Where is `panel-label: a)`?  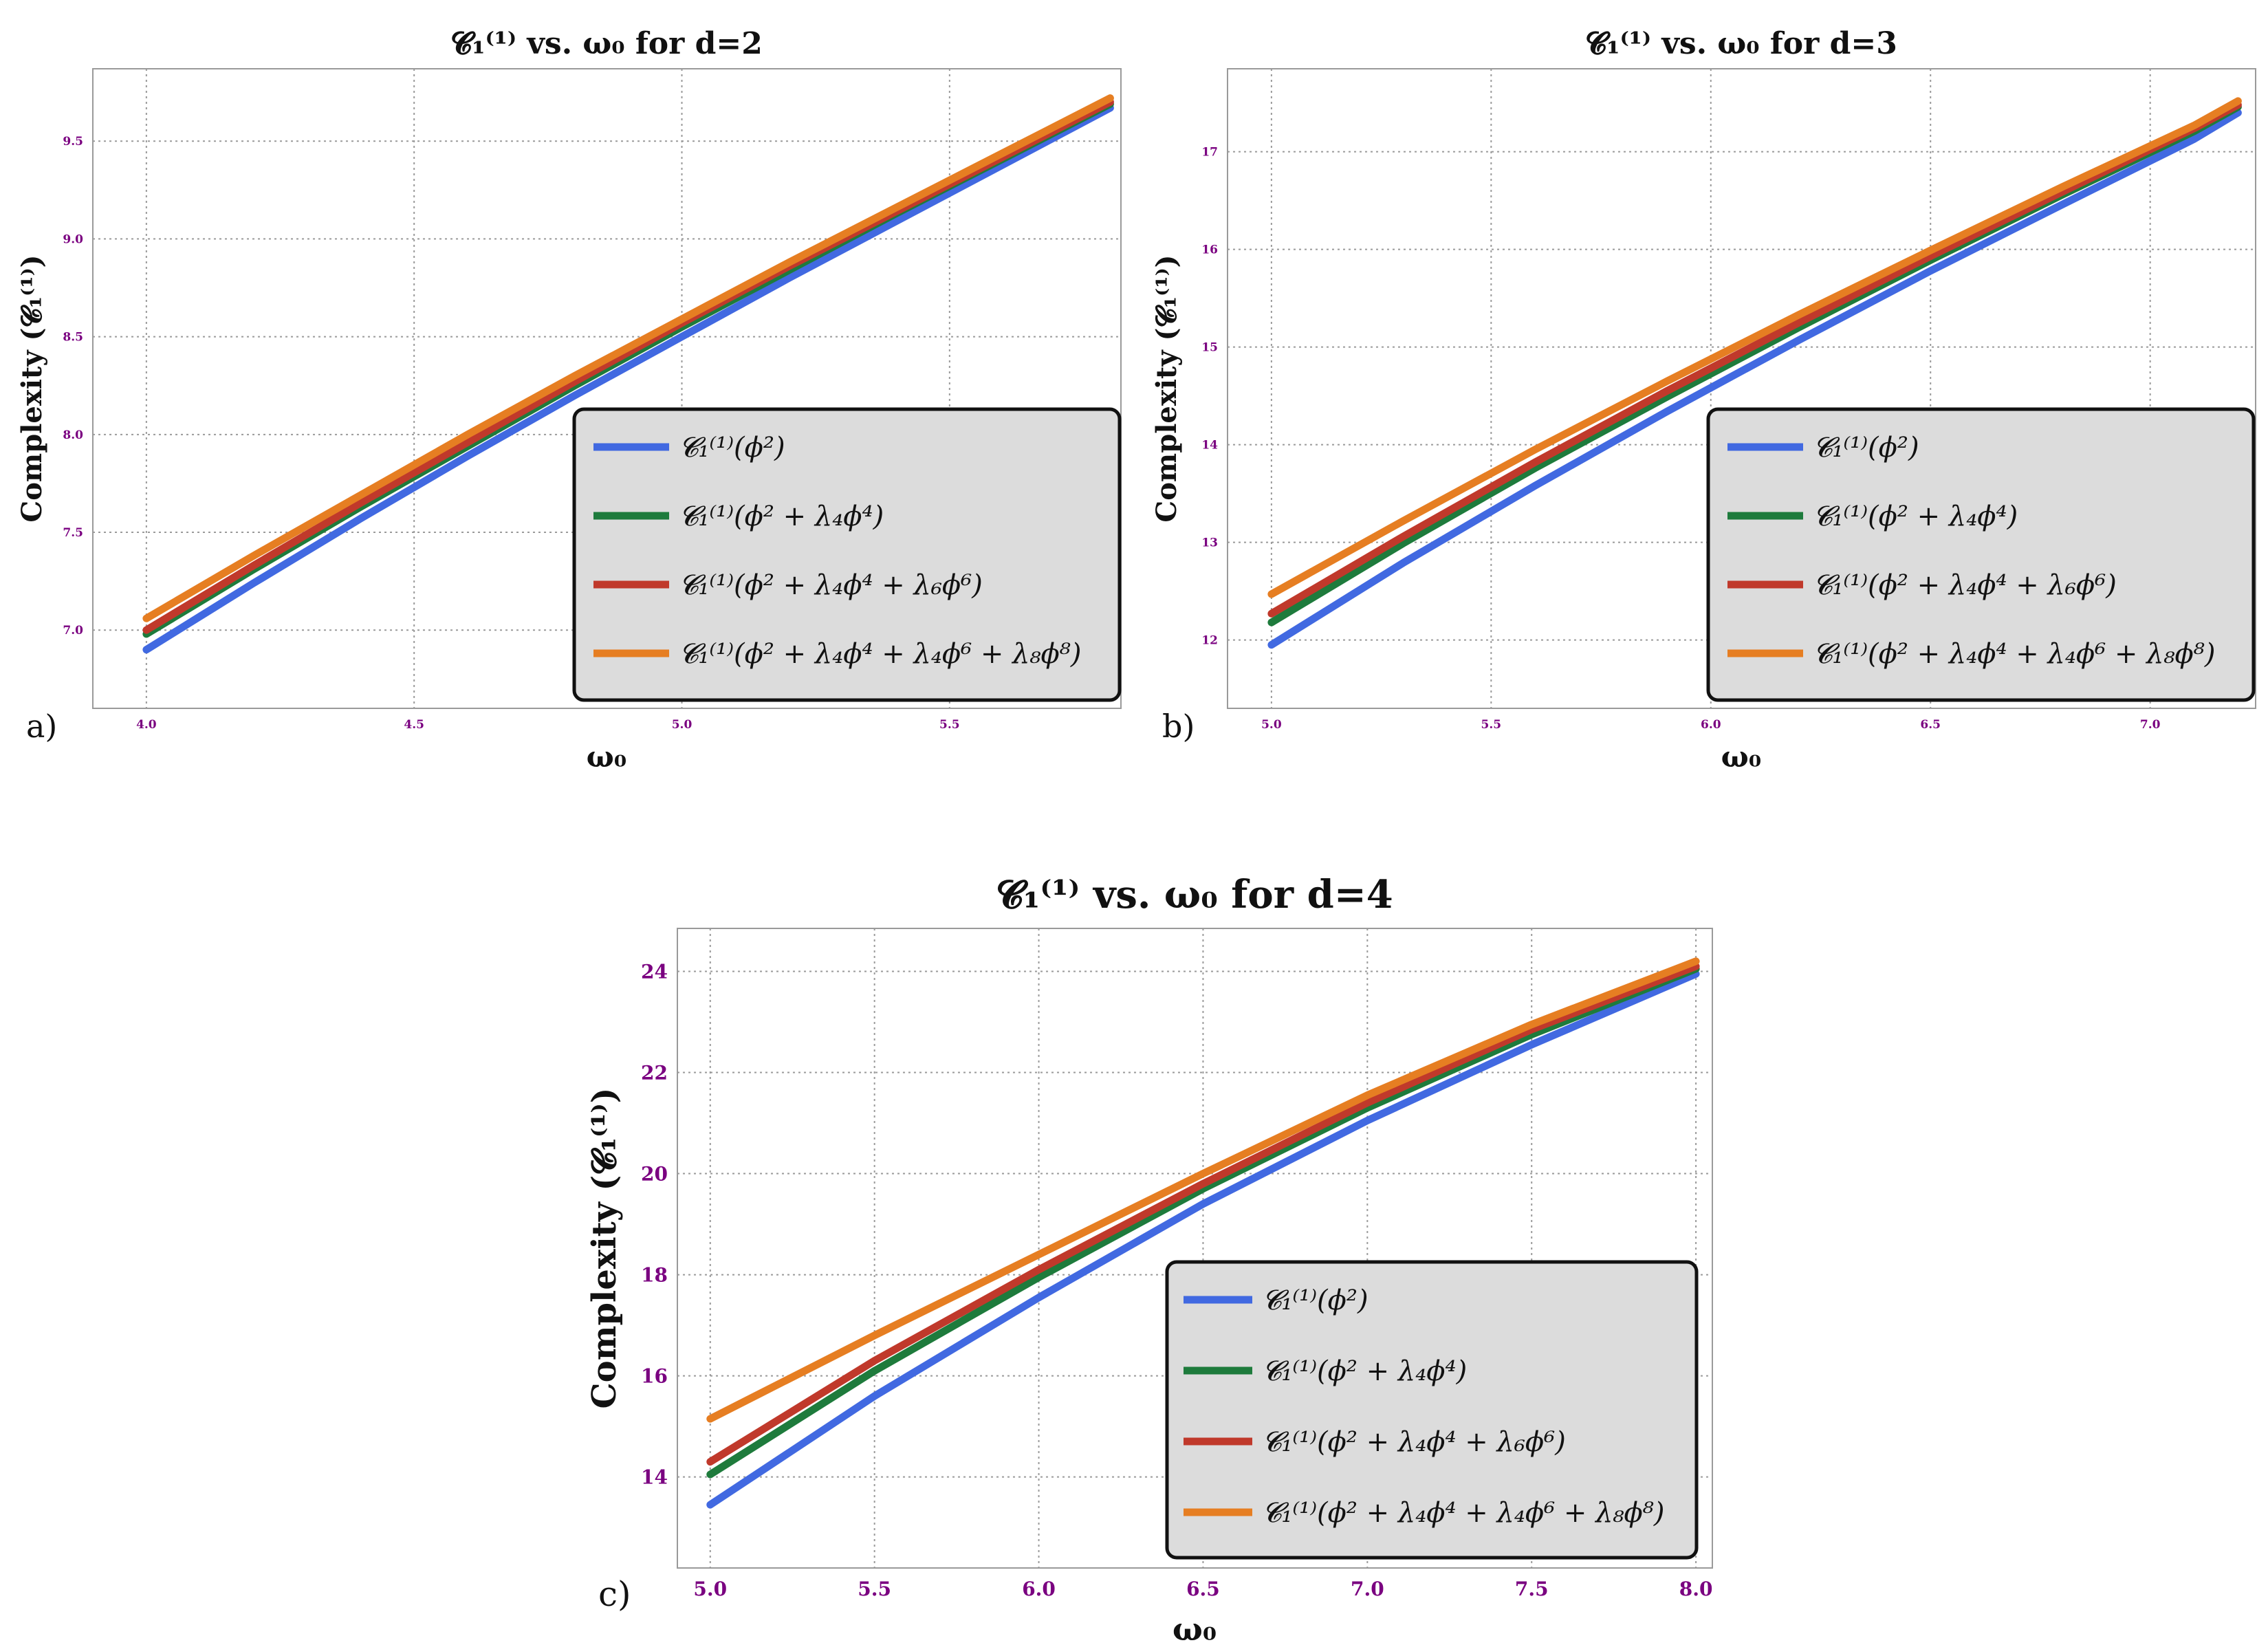 panel-label: a) is located at coordinates (41, 726).